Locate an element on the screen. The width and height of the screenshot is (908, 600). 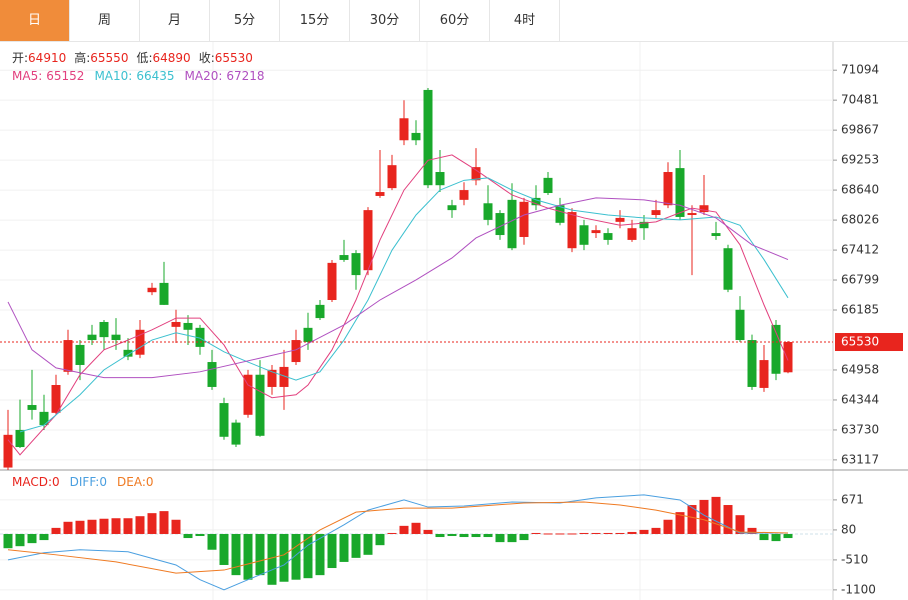
macd-legend-name: DIFF: is located at coordinates (85, 482).